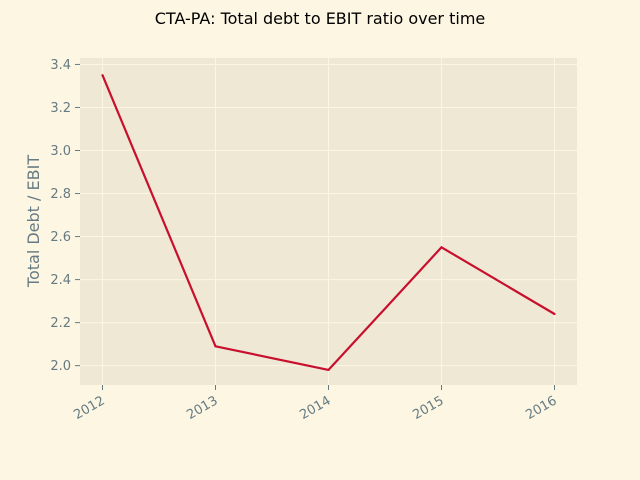 The height and width of the screenshot is (480, 640). Describe the element at coordinates (33, 221) in the screenshot. I see `y-axis-label: Total Debt / EBIT` at that location.